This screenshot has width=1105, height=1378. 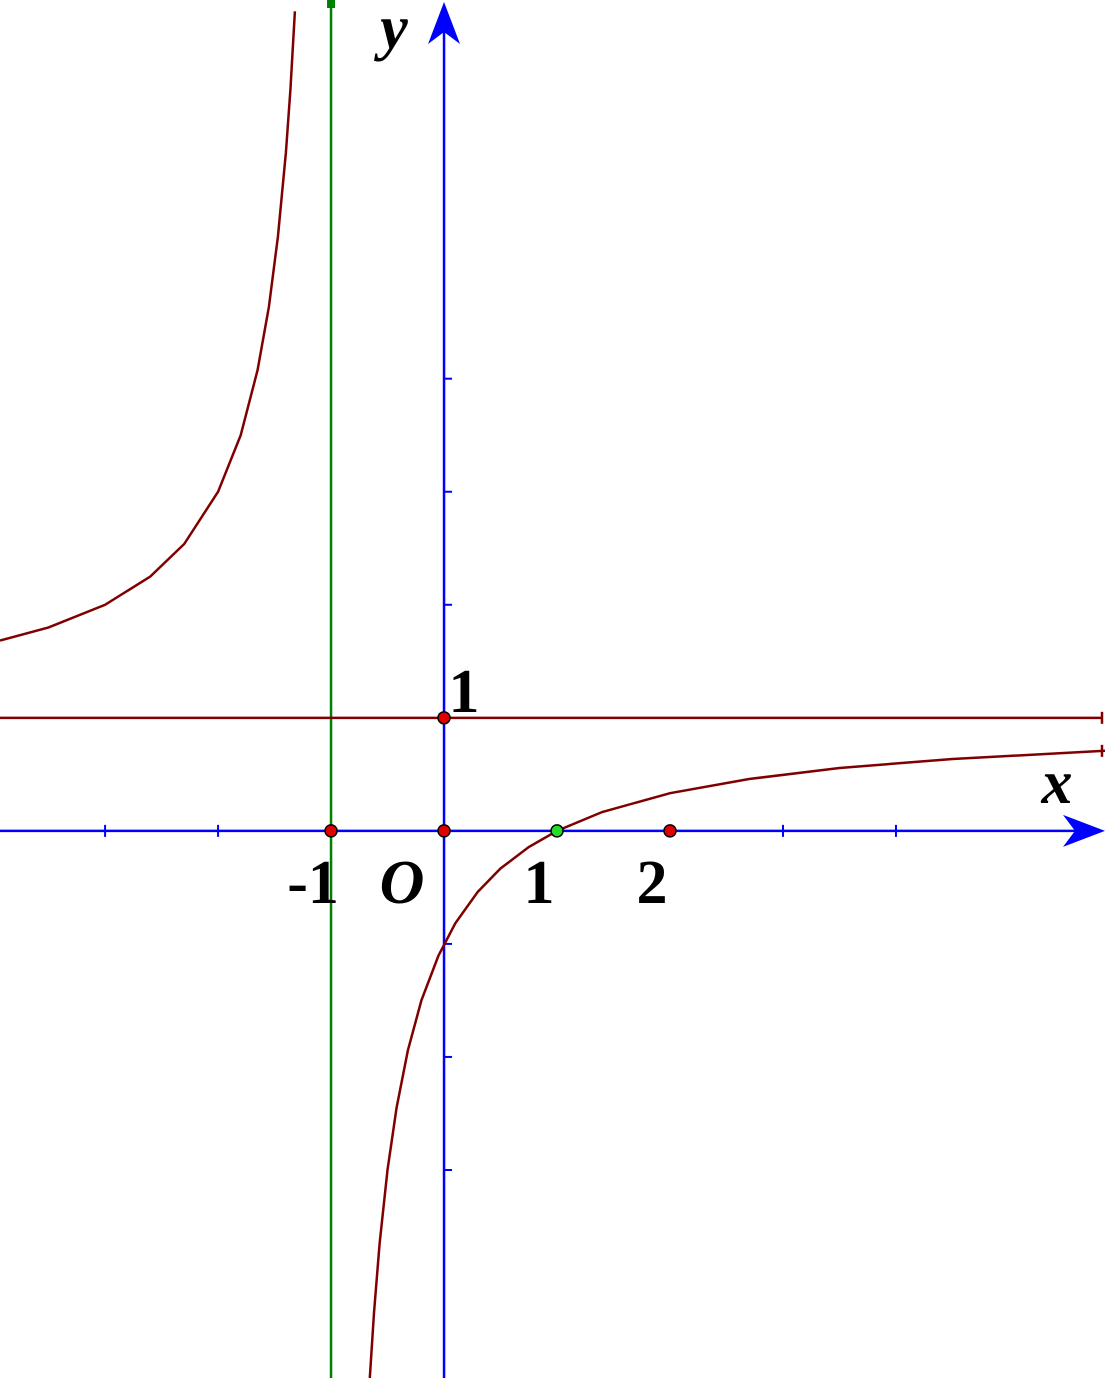 What do you see at coordinates (464, 692) in the screenshot?
I see `y-tick-label: 1` at bounding box center [464, 692].